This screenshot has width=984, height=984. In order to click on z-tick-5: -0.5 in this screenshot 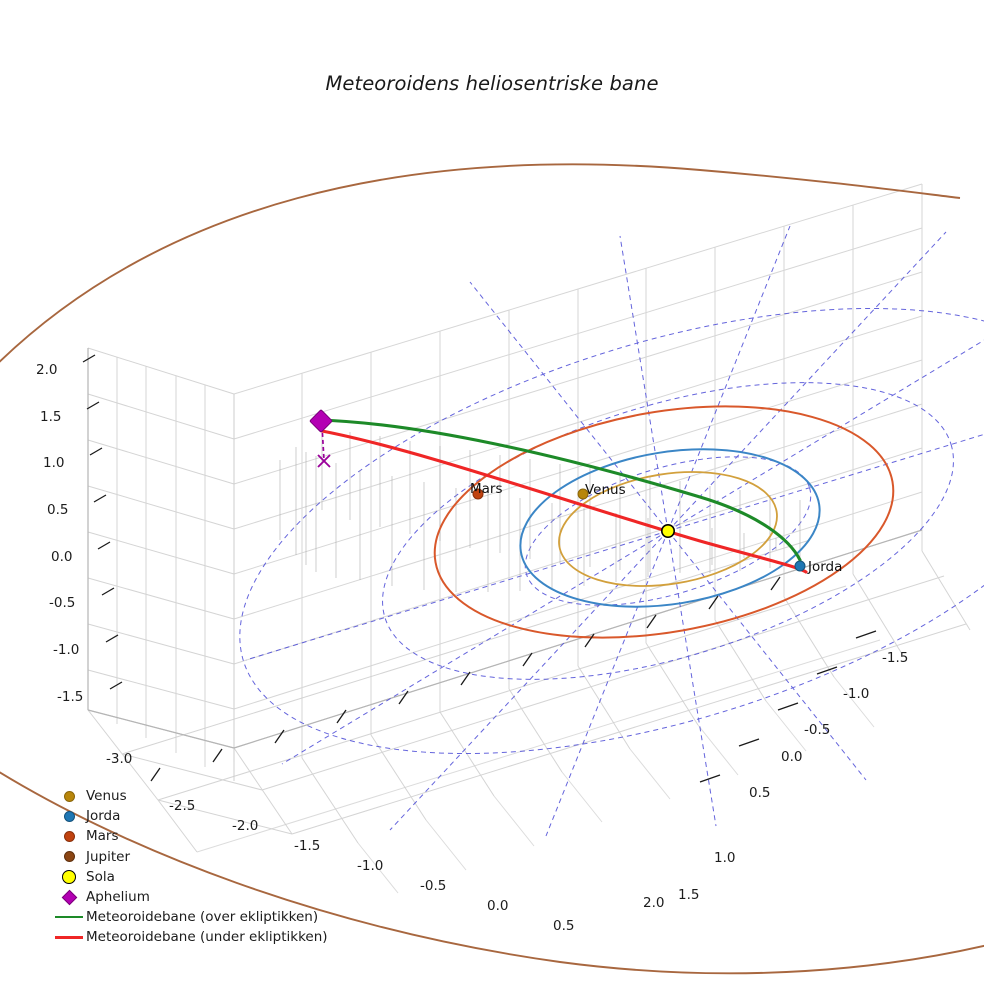, I will do `click(62, 603)`.